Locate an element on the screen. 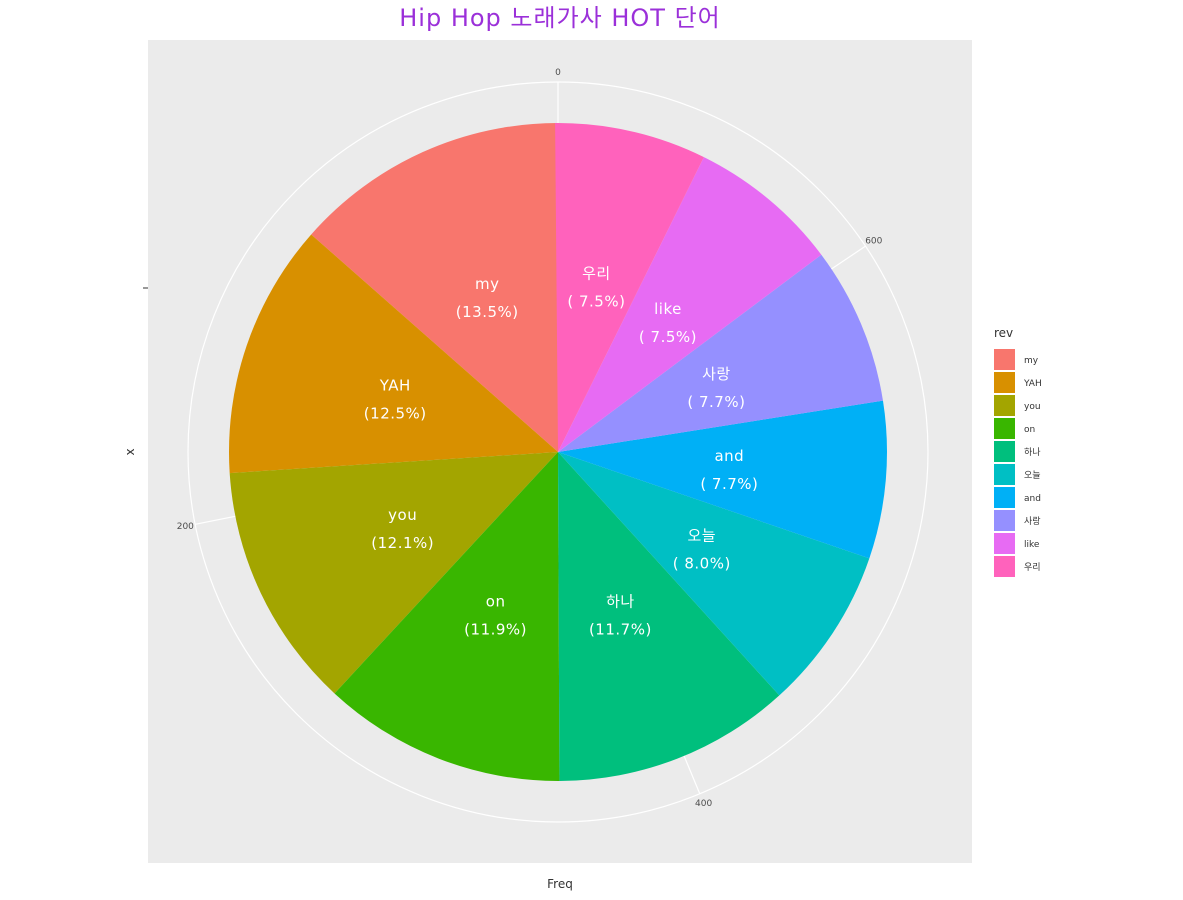  slice-percent-label: (12.5%) is located at coordinates (395, 413).